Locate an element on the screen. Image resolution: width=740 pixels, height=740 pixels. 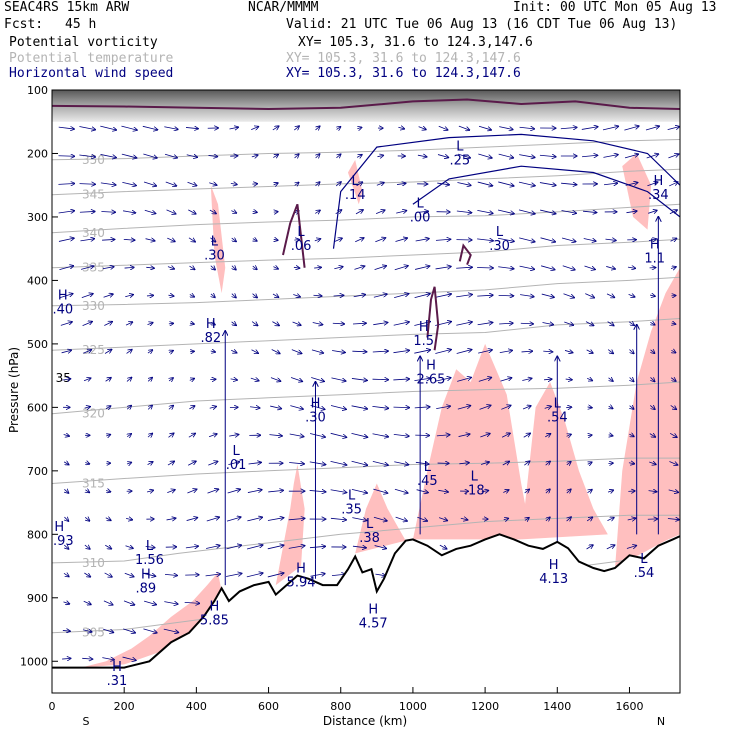
theta-contour-label: 305 is located at coordinates (93, 633).